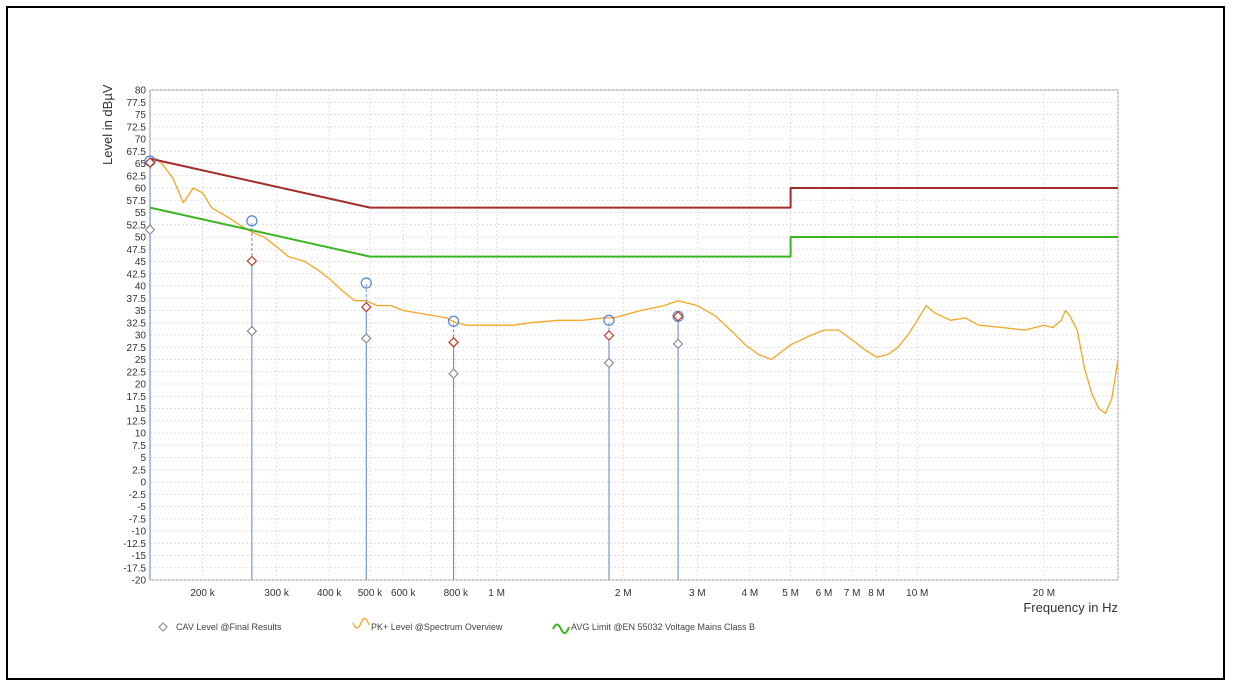 The image size is (1233, 688). What do you see at coordinates (137, 299) in the screenshot?
I see `y-tick-label: 37.5` at bounding box center [137, 299].